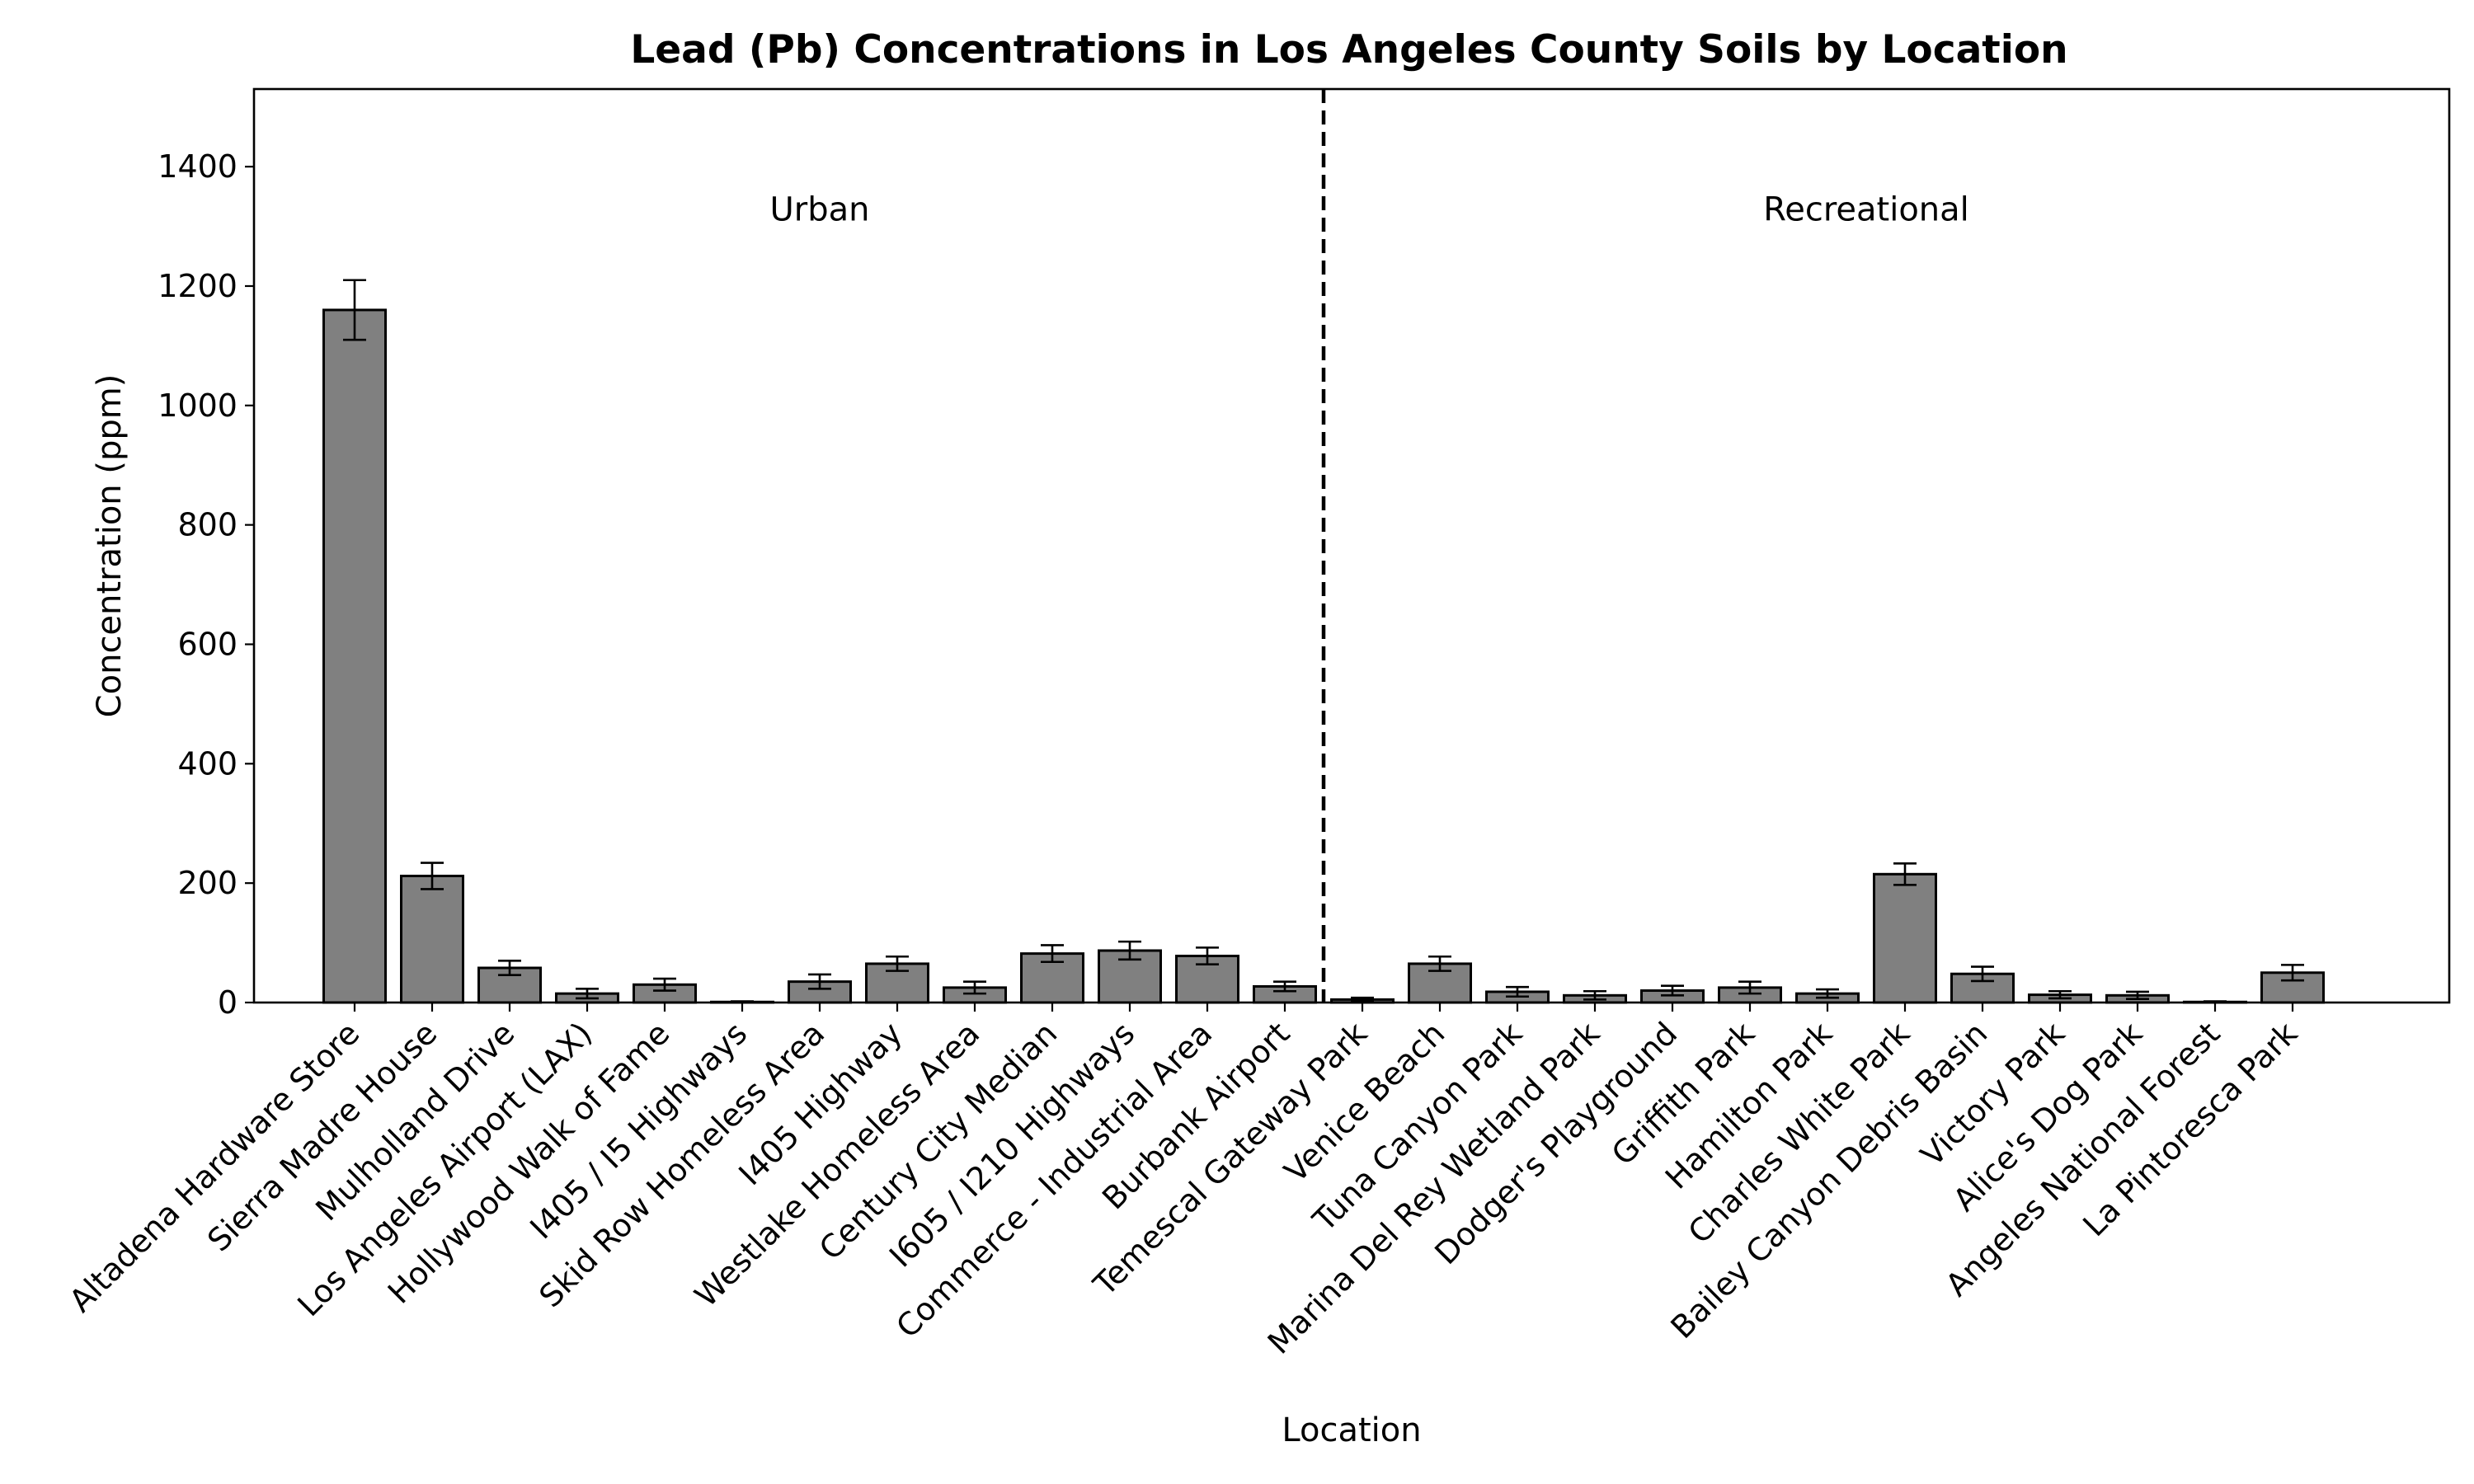 The height and width of the screenshot is (1484, 2474). Describe the element at coordinates (228, 1002) in the screenshot. I see `y-tick-label: 0` at that location.